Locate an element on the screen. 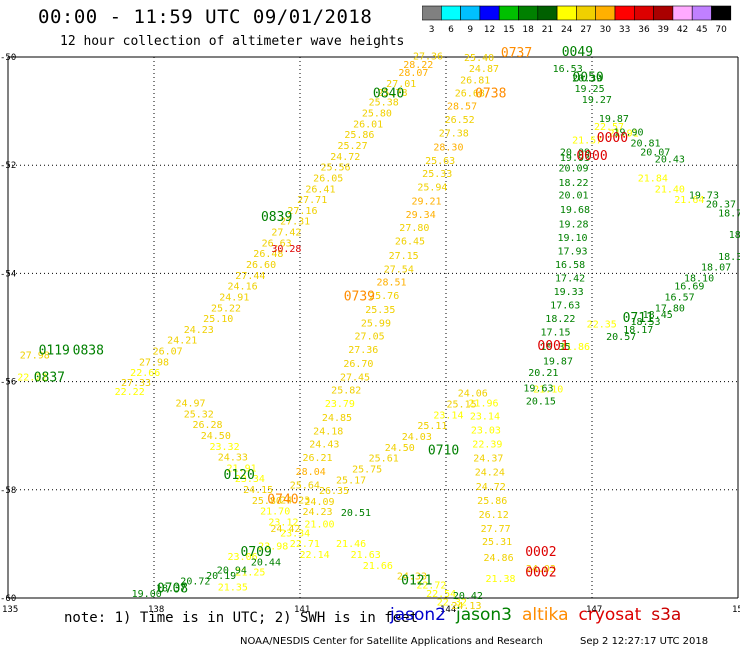 Image resolution: width=740 pixels, height=650 pixels. time-label: 0050 is located at coordinates (587, 77).